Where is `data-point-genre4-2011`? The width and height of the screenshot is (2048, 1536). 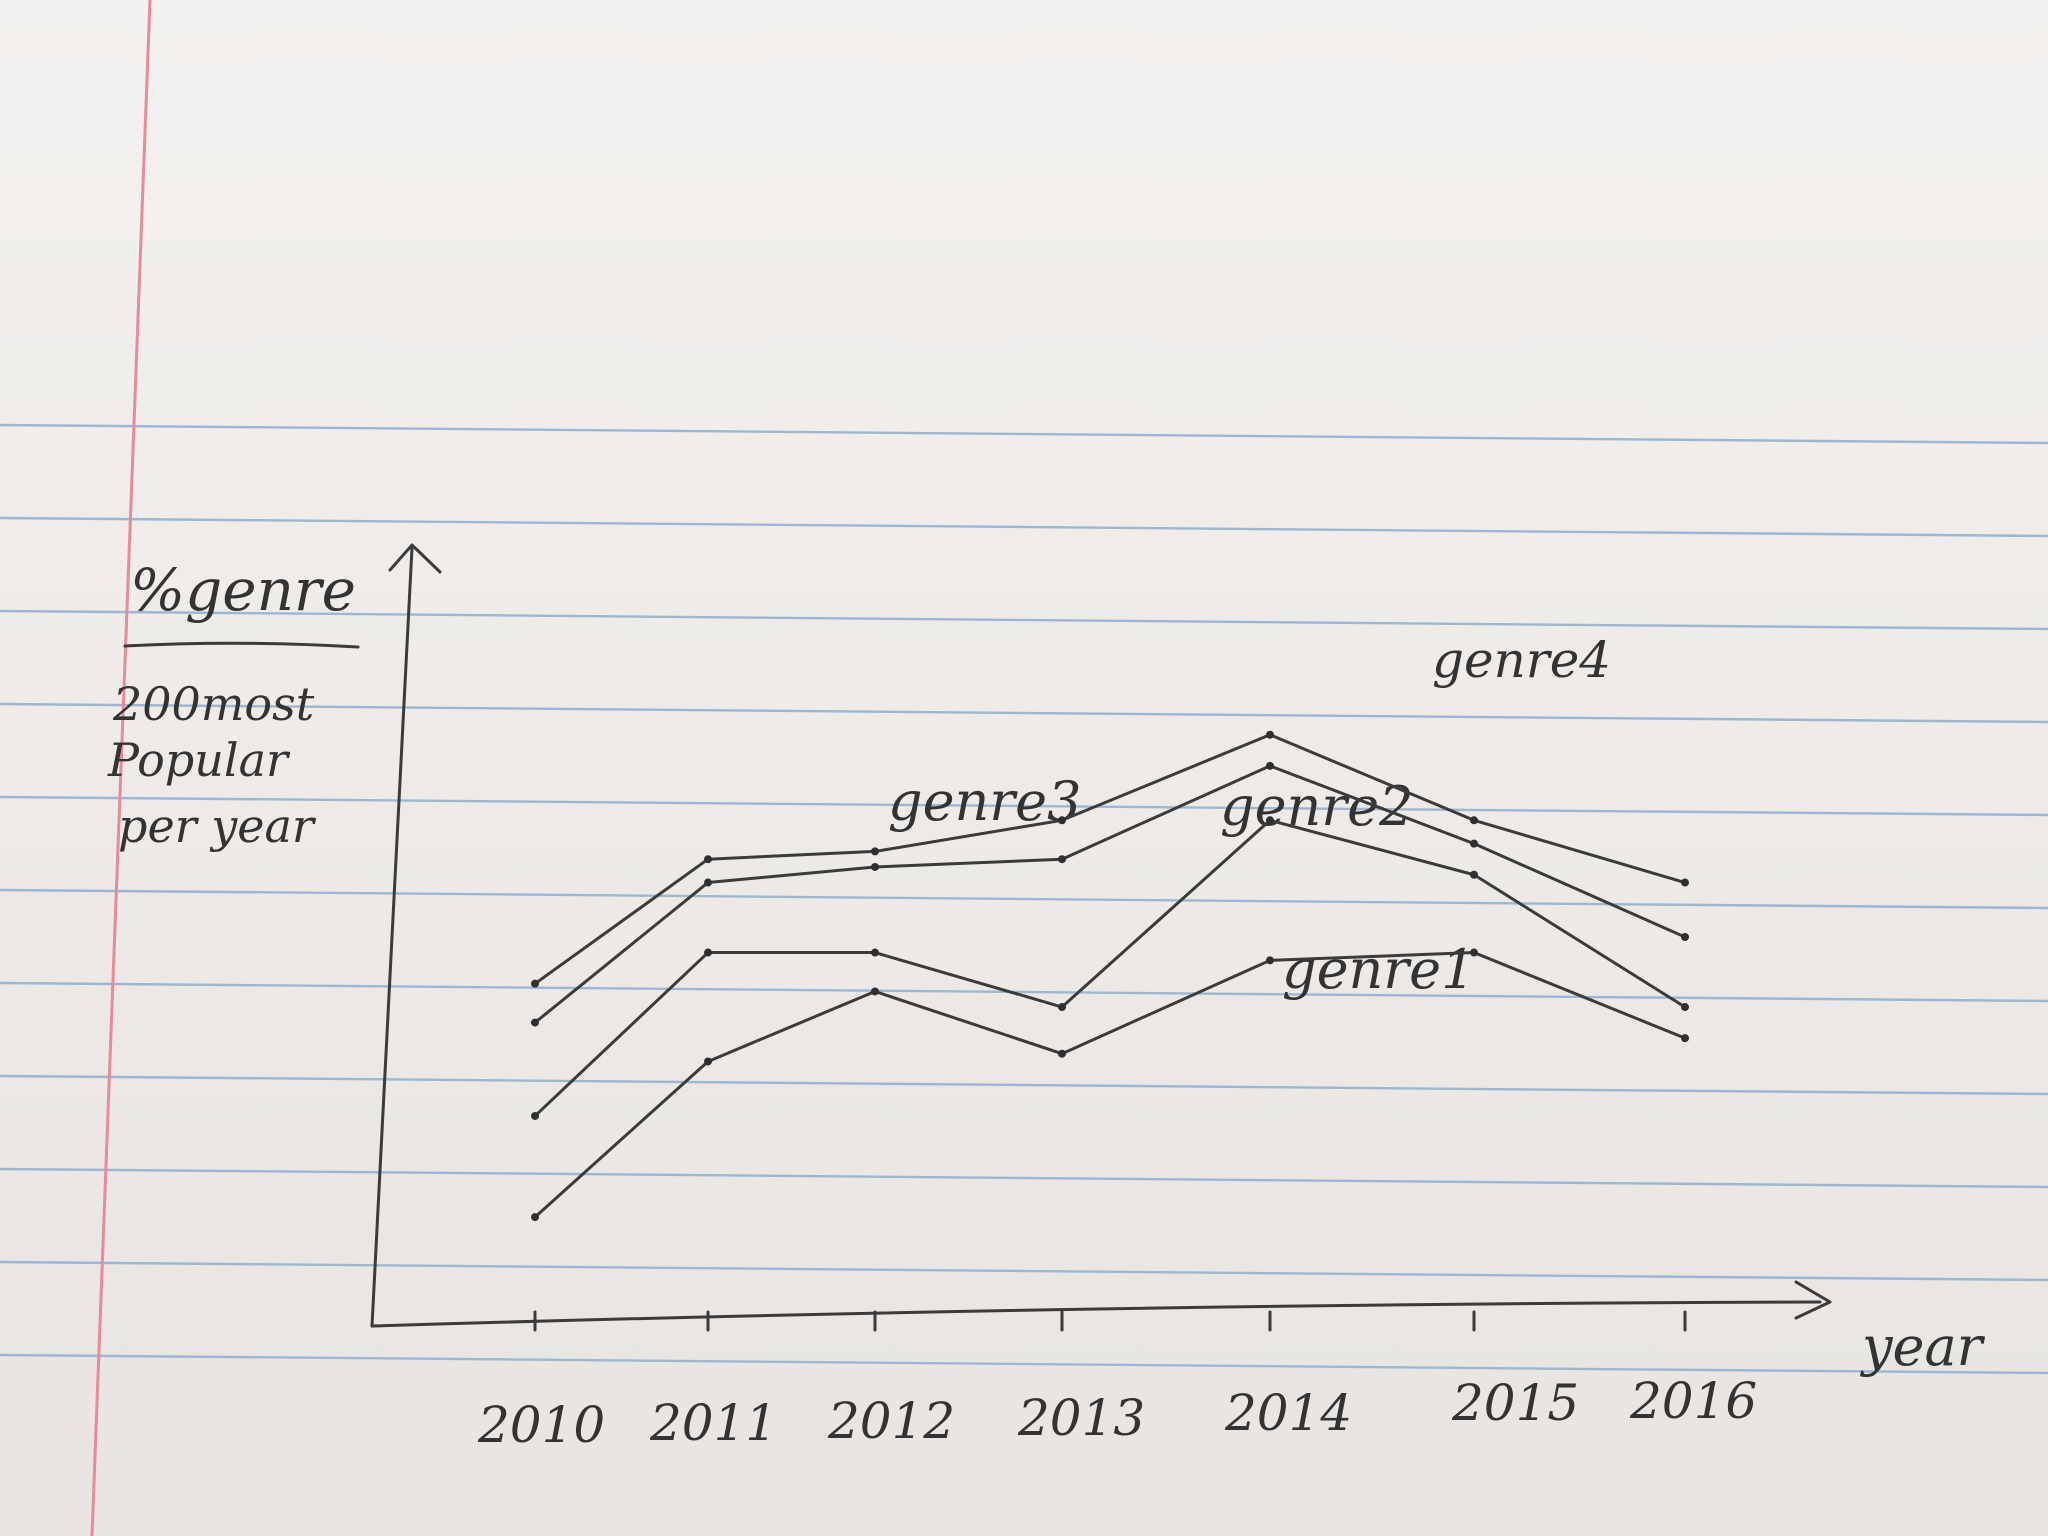
data-point-genre4-2011 is located at coordinates (708, 859).